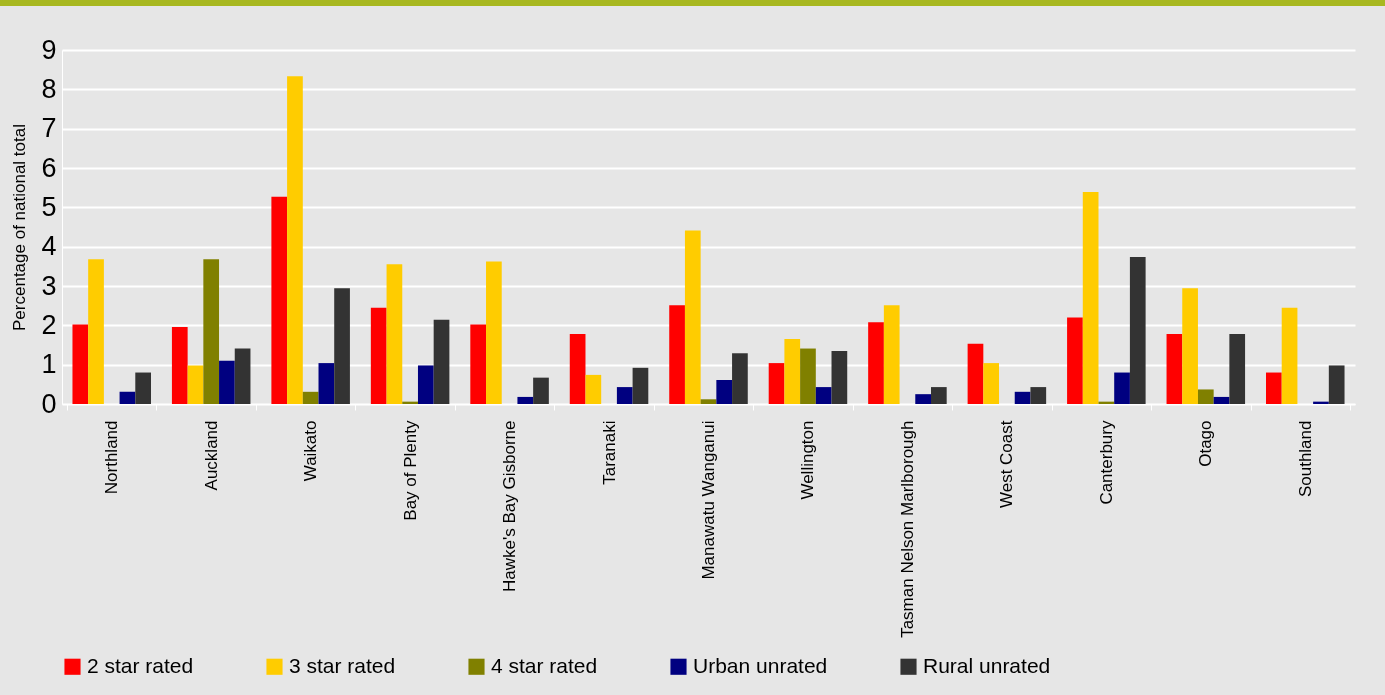  I want to click on y-tick-label: 1, so click(49, 364).